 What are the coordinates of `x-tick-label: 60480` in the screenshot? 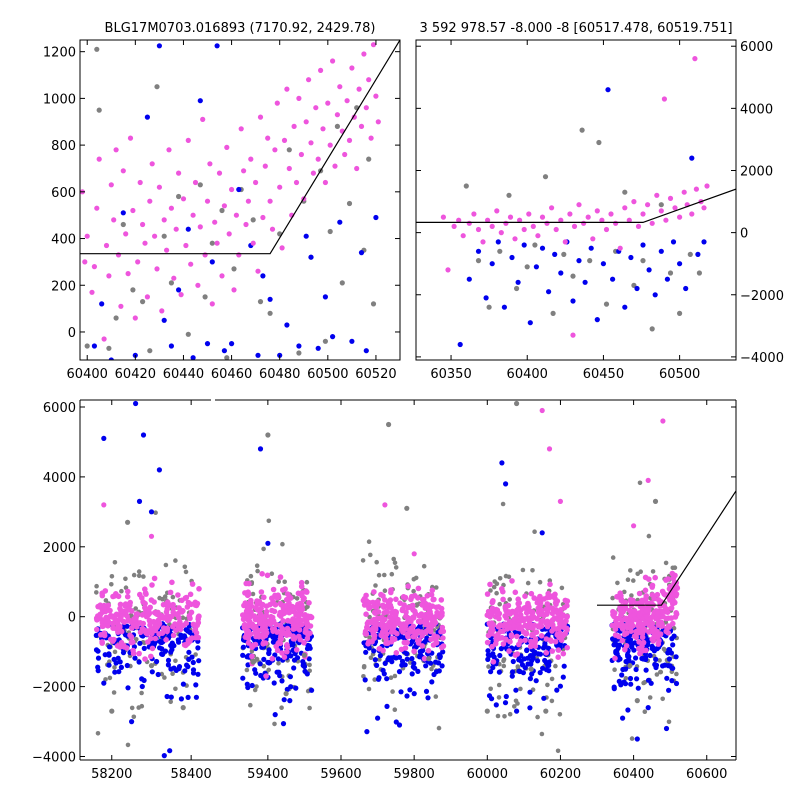 It's located at (279, 374).